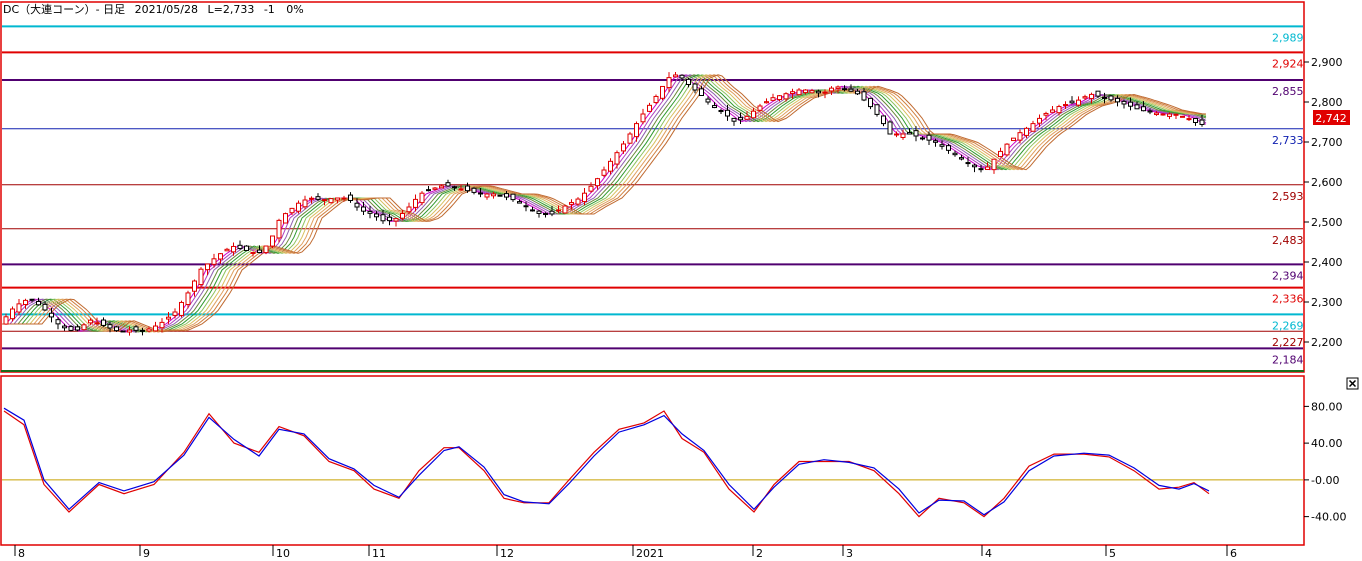 This screenshot has width=1362, height=561. I want to click on chart-header: DC（大連コーン）- 日足 2021/05/28 L=2,733 -1 0%, so click(153, 9).